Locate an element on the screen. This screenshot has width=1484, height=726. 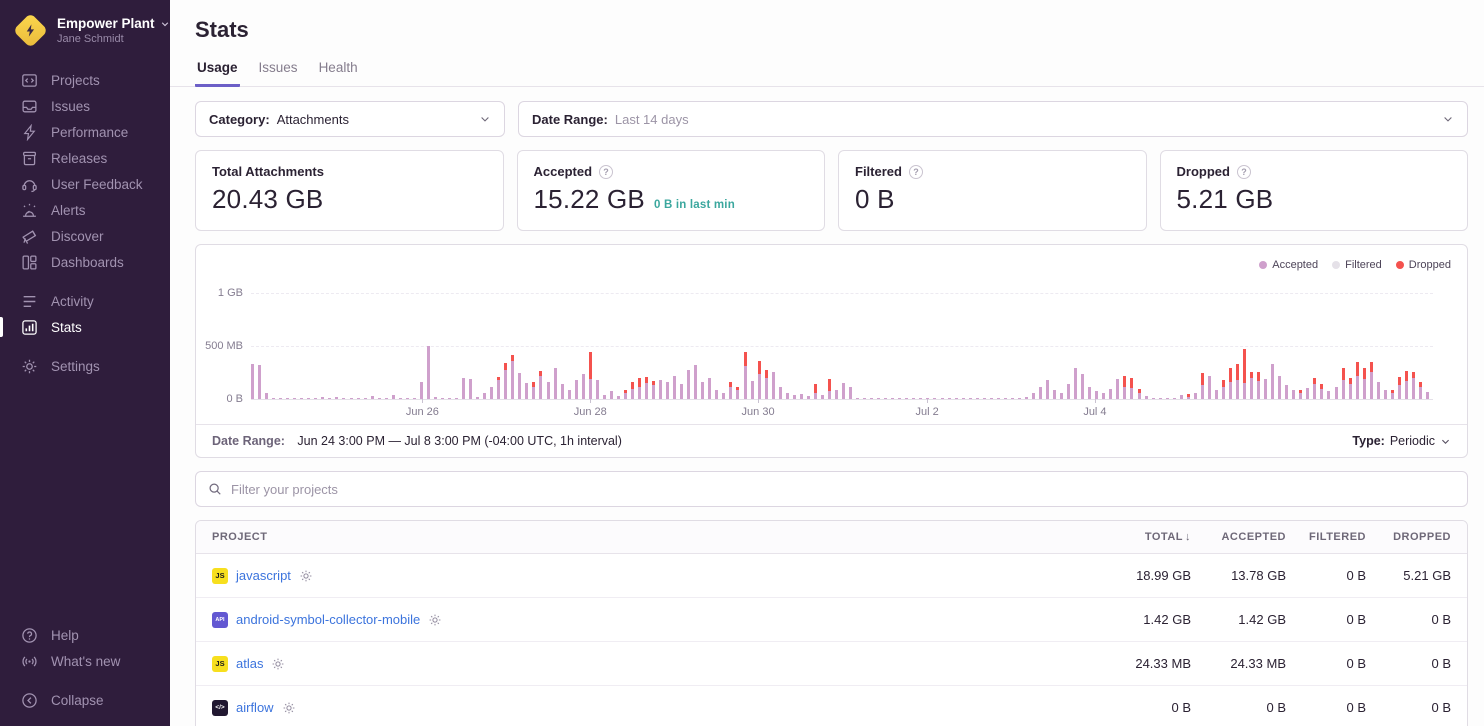
column-header-accepted: ACCEPTED is located at coordinates (1253, 537).